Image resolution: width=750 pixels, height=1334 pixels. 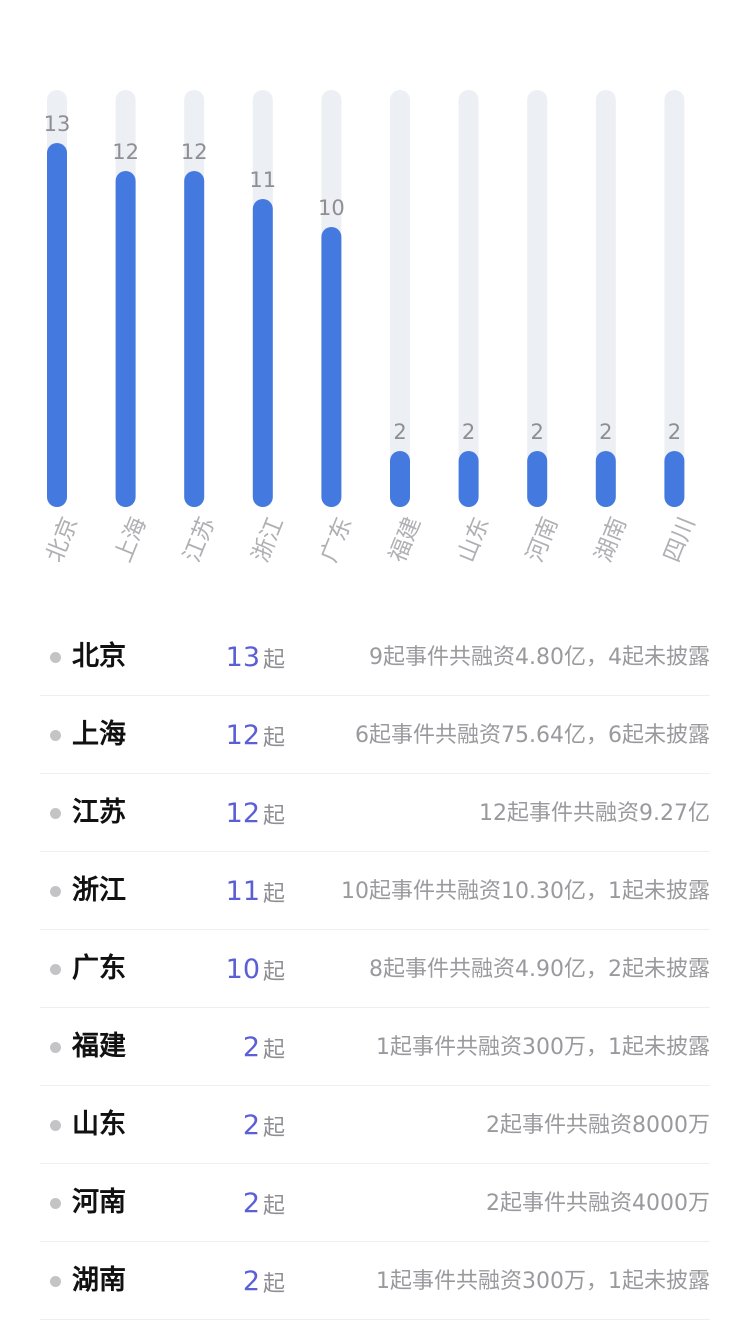 What do you see at coordinates (598, 1203) in the screenshot?
I see `funding-description: 2起事件共融资4000万` at bounding box center [598, 1203].